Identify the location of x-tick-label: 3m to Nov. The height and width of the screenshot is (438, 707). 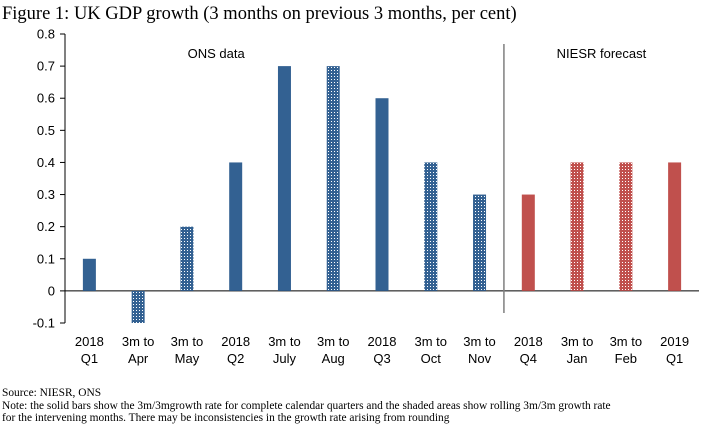
(479, 350).